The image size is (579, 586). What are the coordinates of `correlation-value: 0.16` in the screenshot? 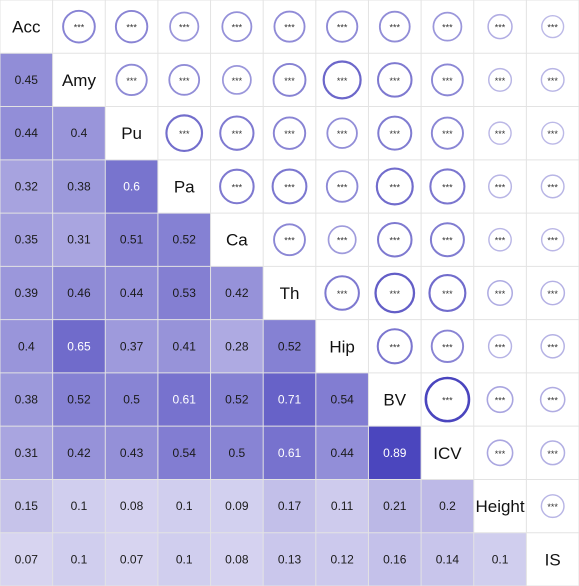 It's located at (395, 559).